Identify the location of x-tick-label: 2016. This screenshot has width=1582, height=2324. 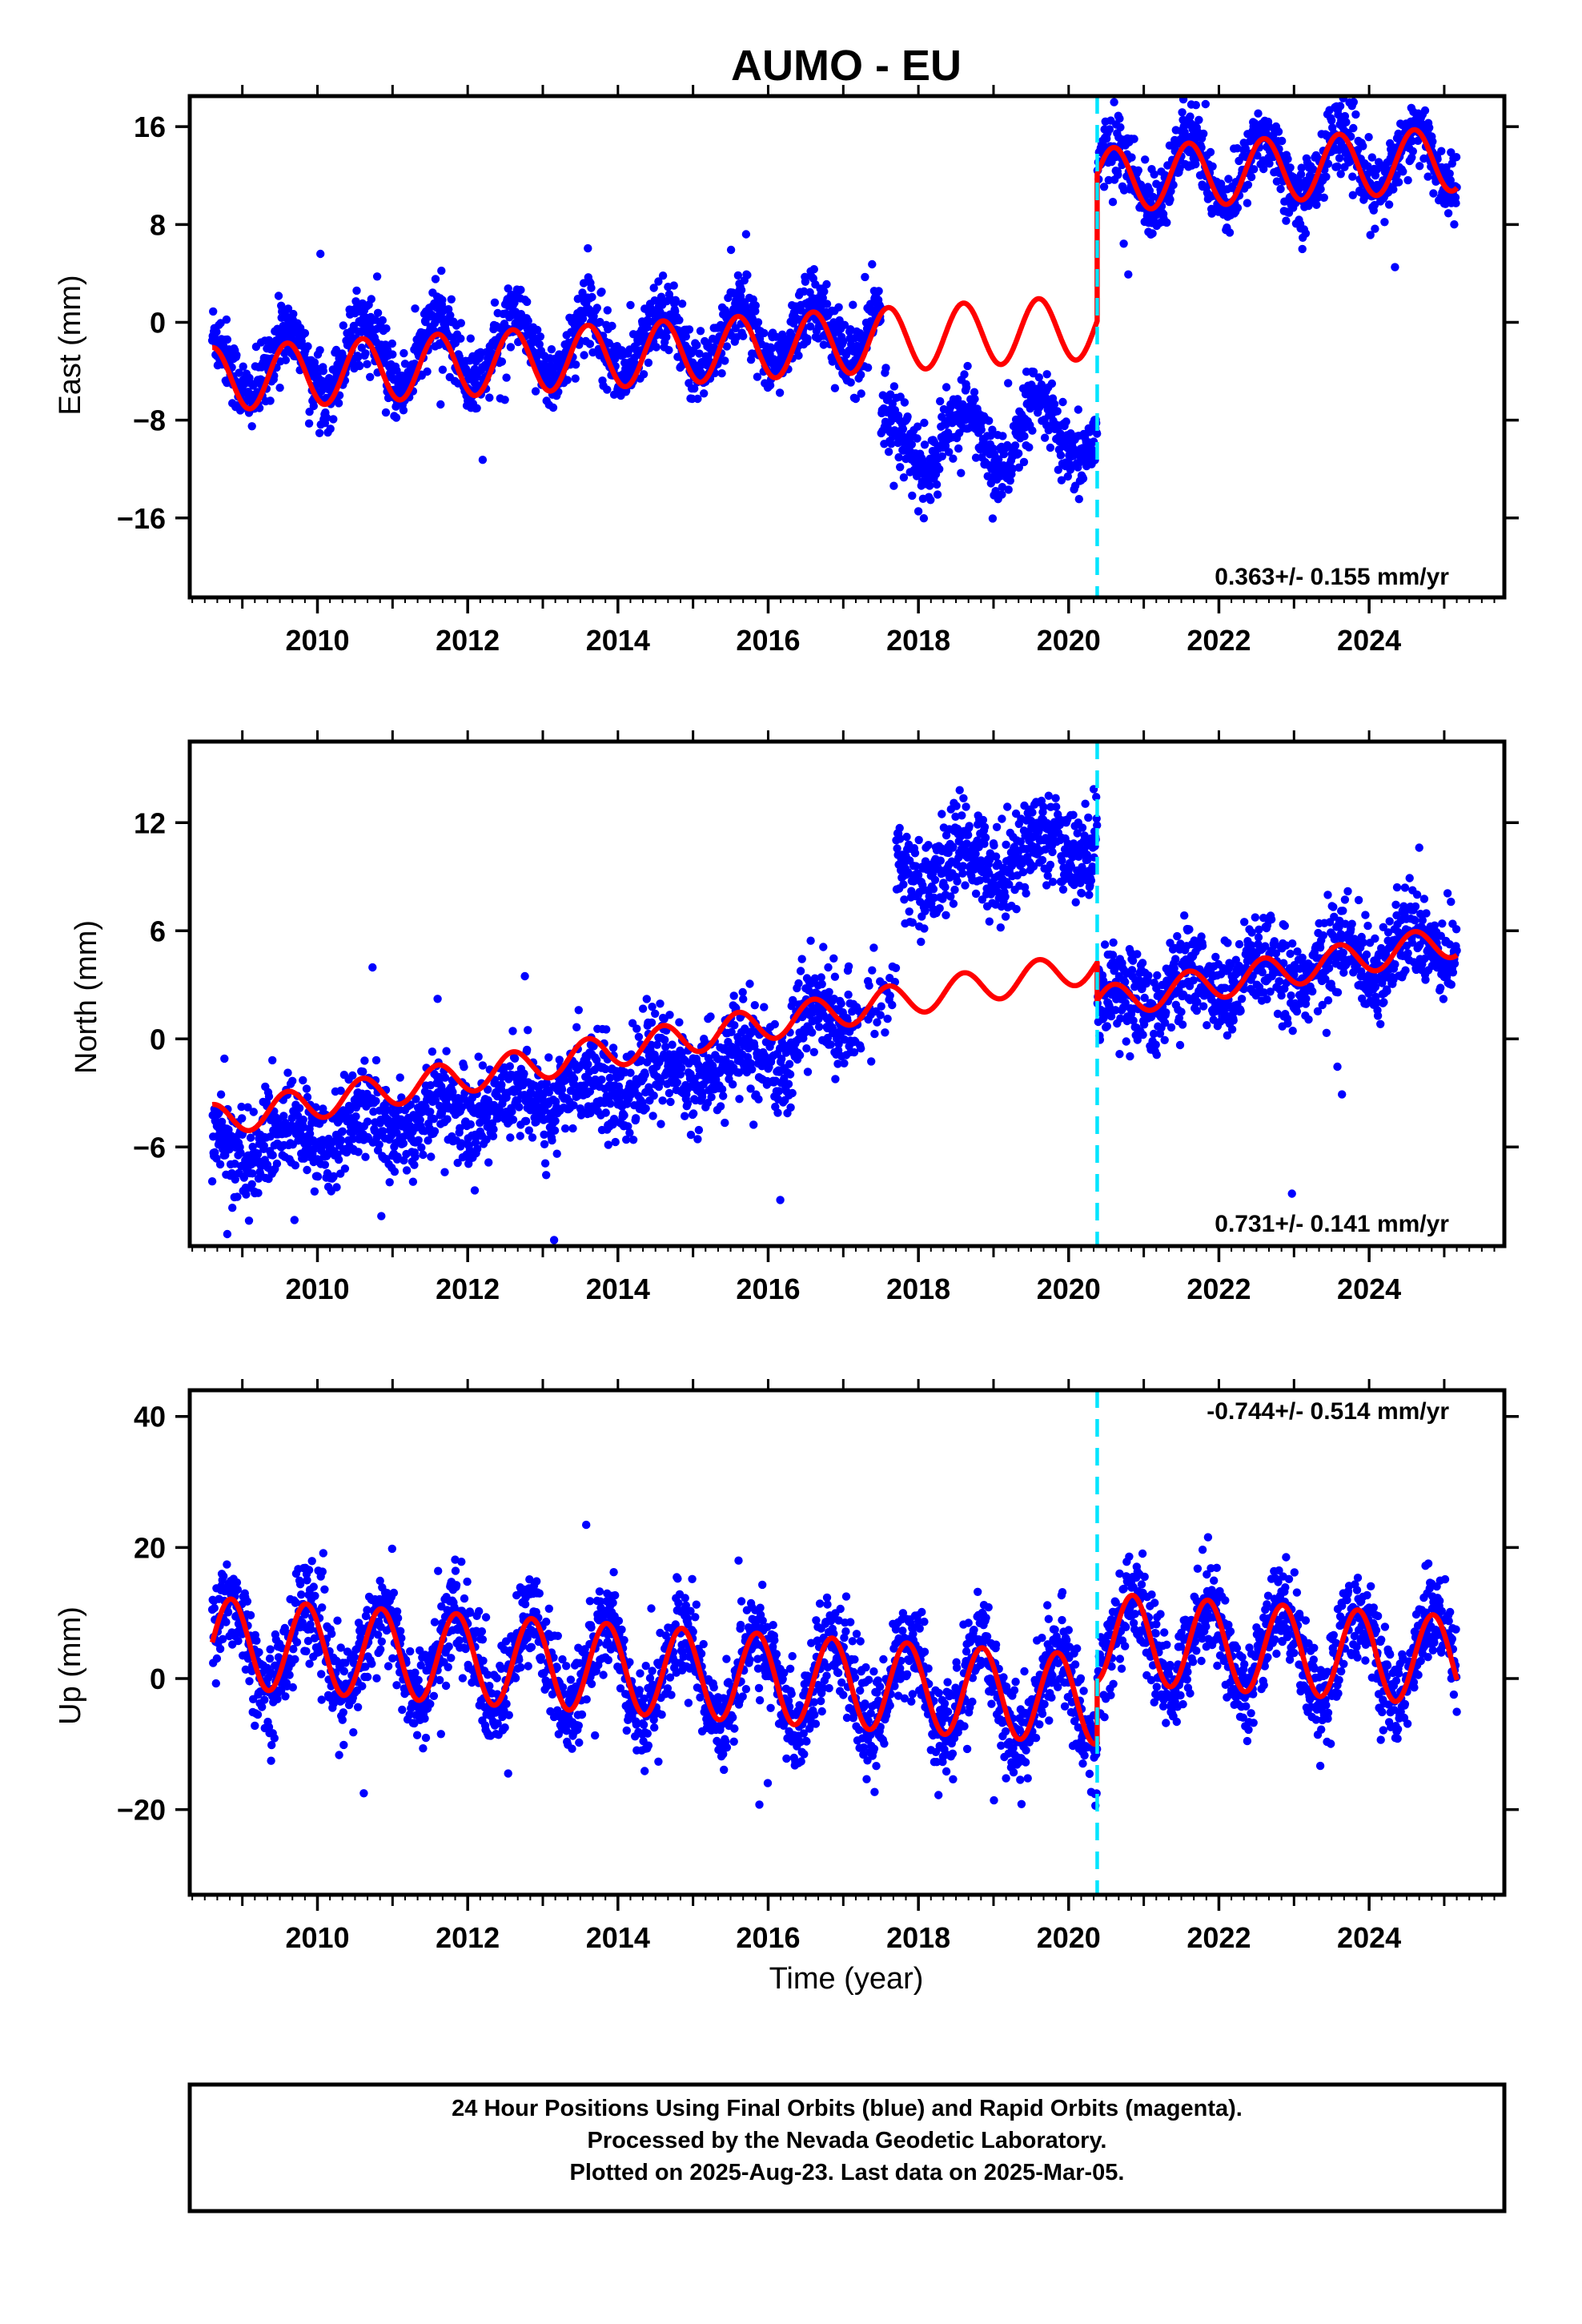
(768, 640).